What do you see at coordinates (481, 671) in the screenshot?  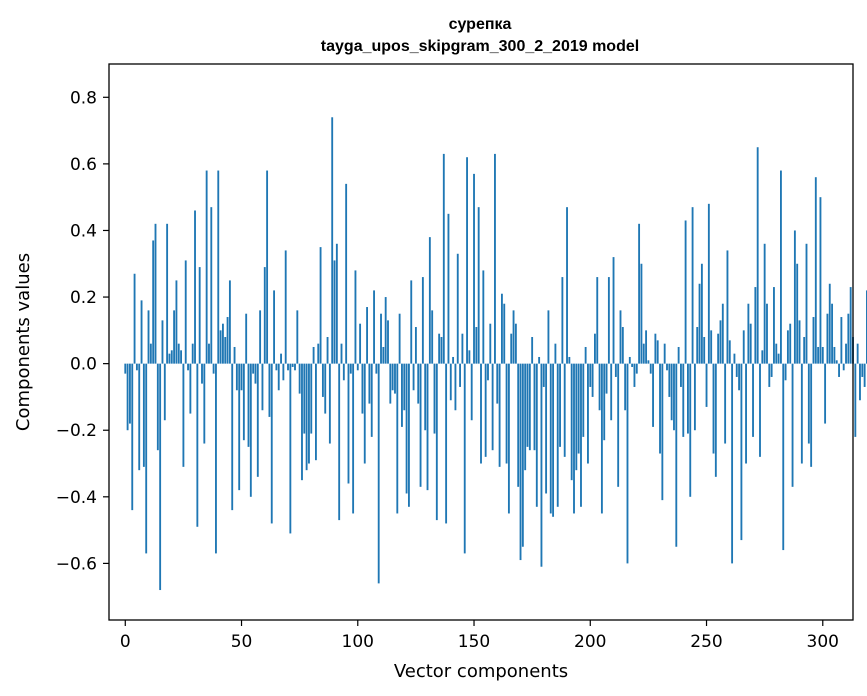 I see `x-axis-label: Vector components` at bounding box center [481, 671].